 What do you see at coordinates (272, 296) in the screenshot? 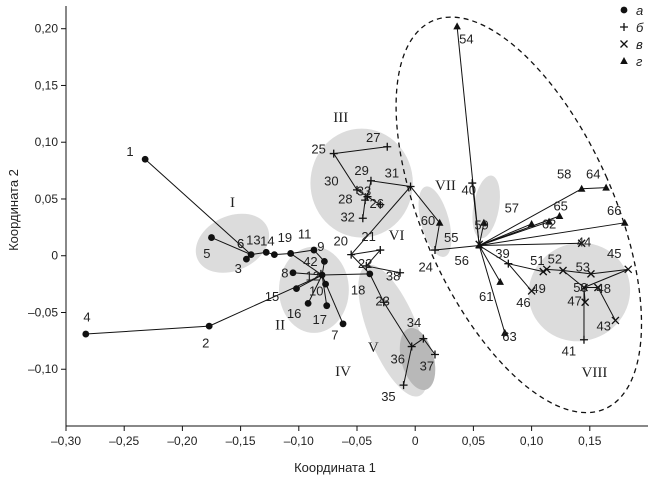
I see `point-label-15: 15` at bounding box center [272, 296].